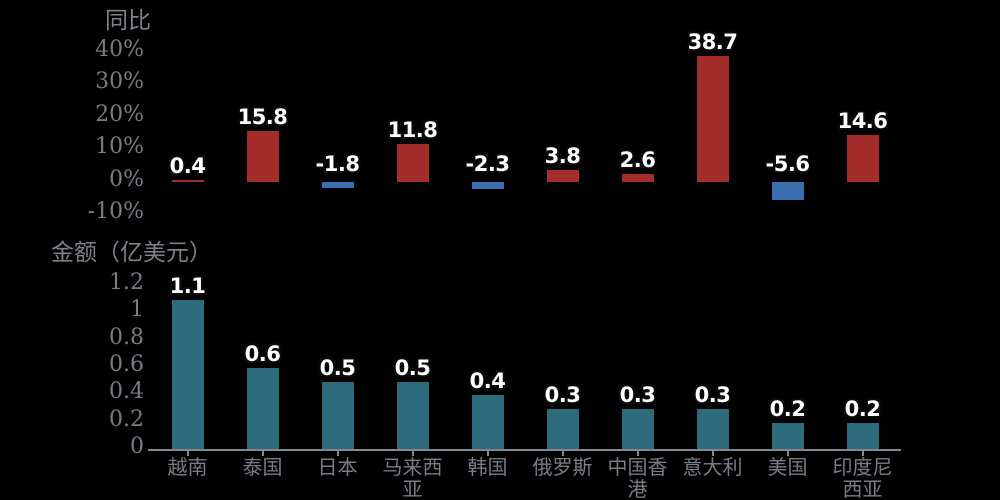  Describe the element at coordinates (137, 310) in the screenshot. I see `y-tick-label: 1` at that location.